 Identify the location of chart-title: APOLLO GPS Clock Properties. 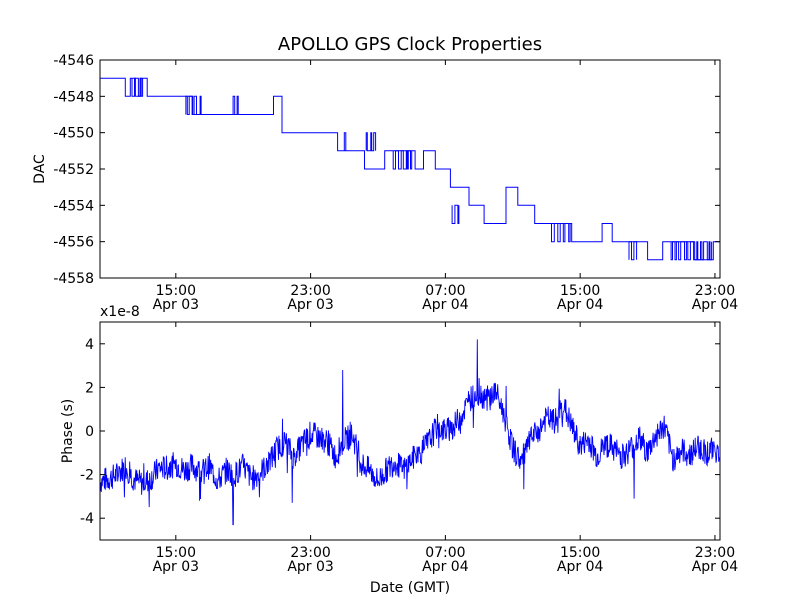
(410, 44).